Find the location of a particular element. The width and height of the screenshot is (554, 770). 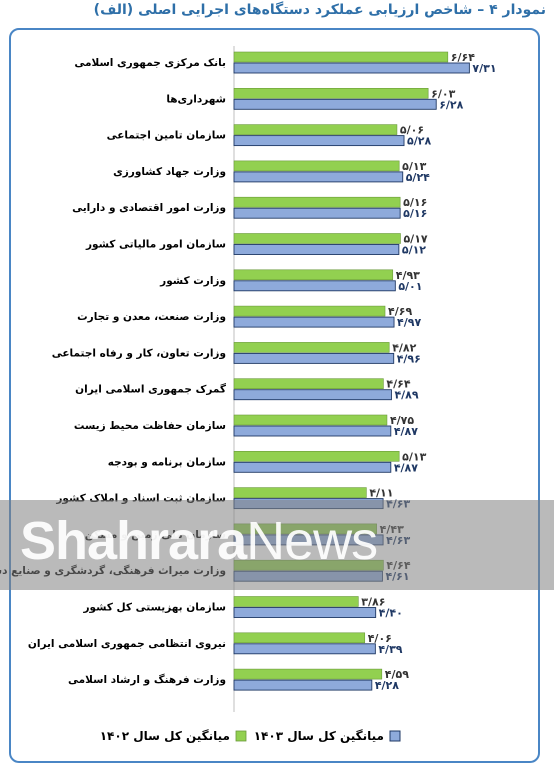

data-label-1402: ۴/۰۶ is located at coordinates (380, 638).